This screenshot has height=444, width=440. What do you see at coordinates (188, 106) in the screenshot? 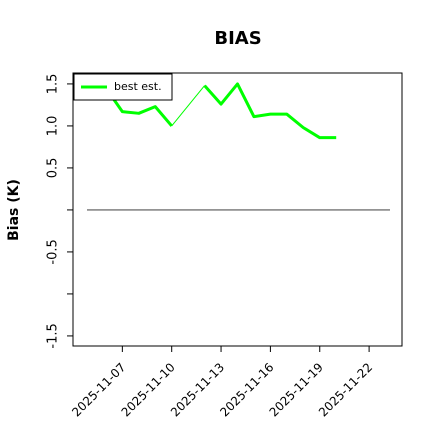
I see `gap-connector` at bounding box center [188, 106].